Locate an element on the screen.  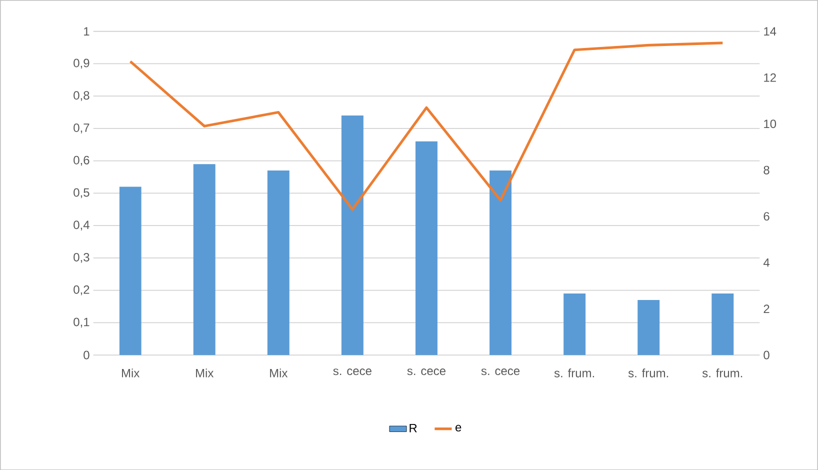
y-tick-label: 0,3 is located at coordinates (82, 257).